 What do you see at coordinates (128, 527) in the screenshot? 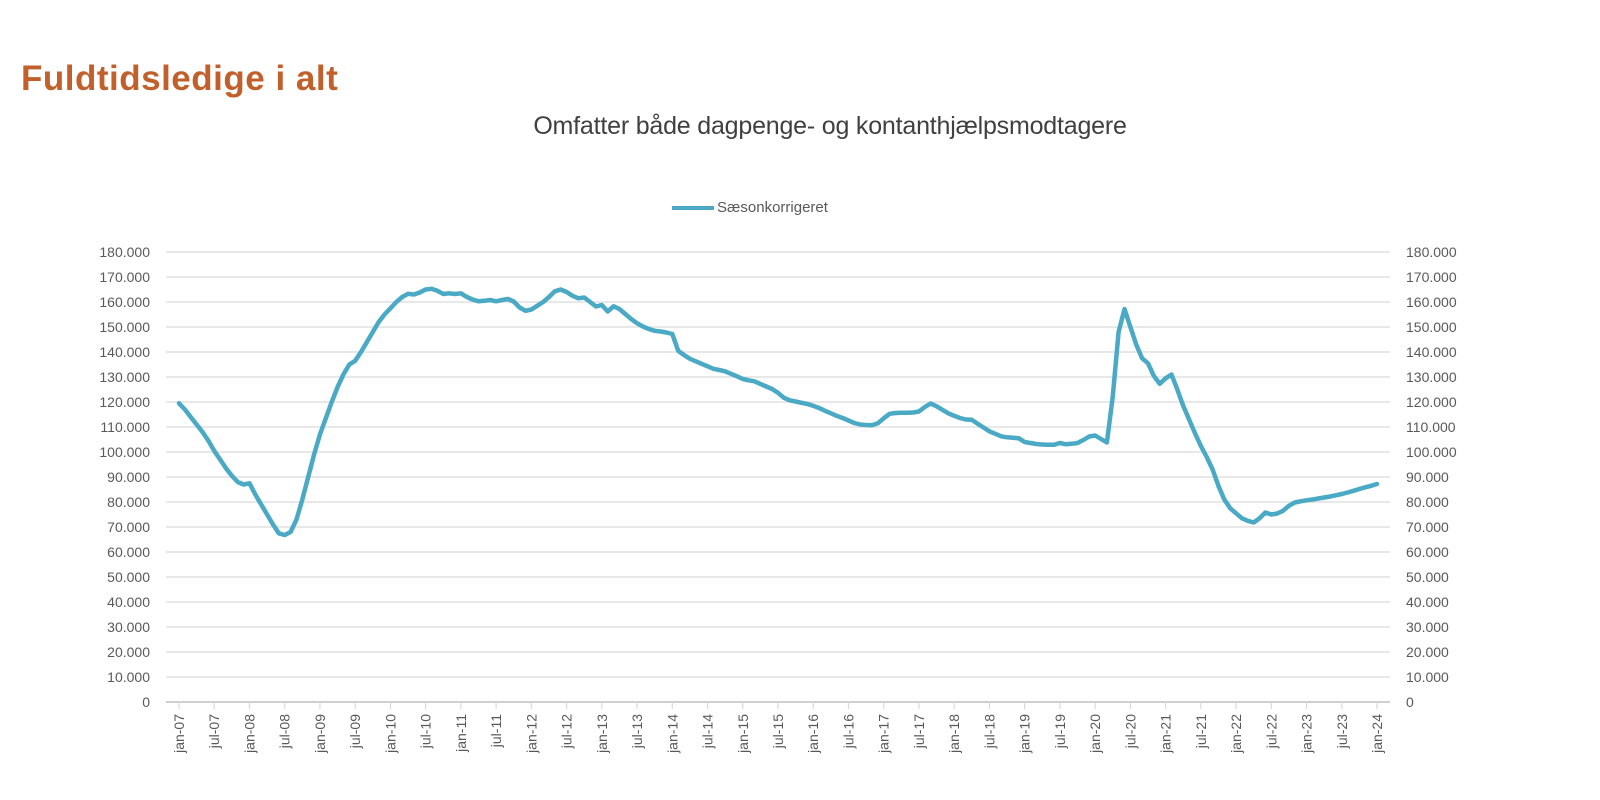
I see `y-axis-label-left: 70.000` at bounding box center [128, 527].